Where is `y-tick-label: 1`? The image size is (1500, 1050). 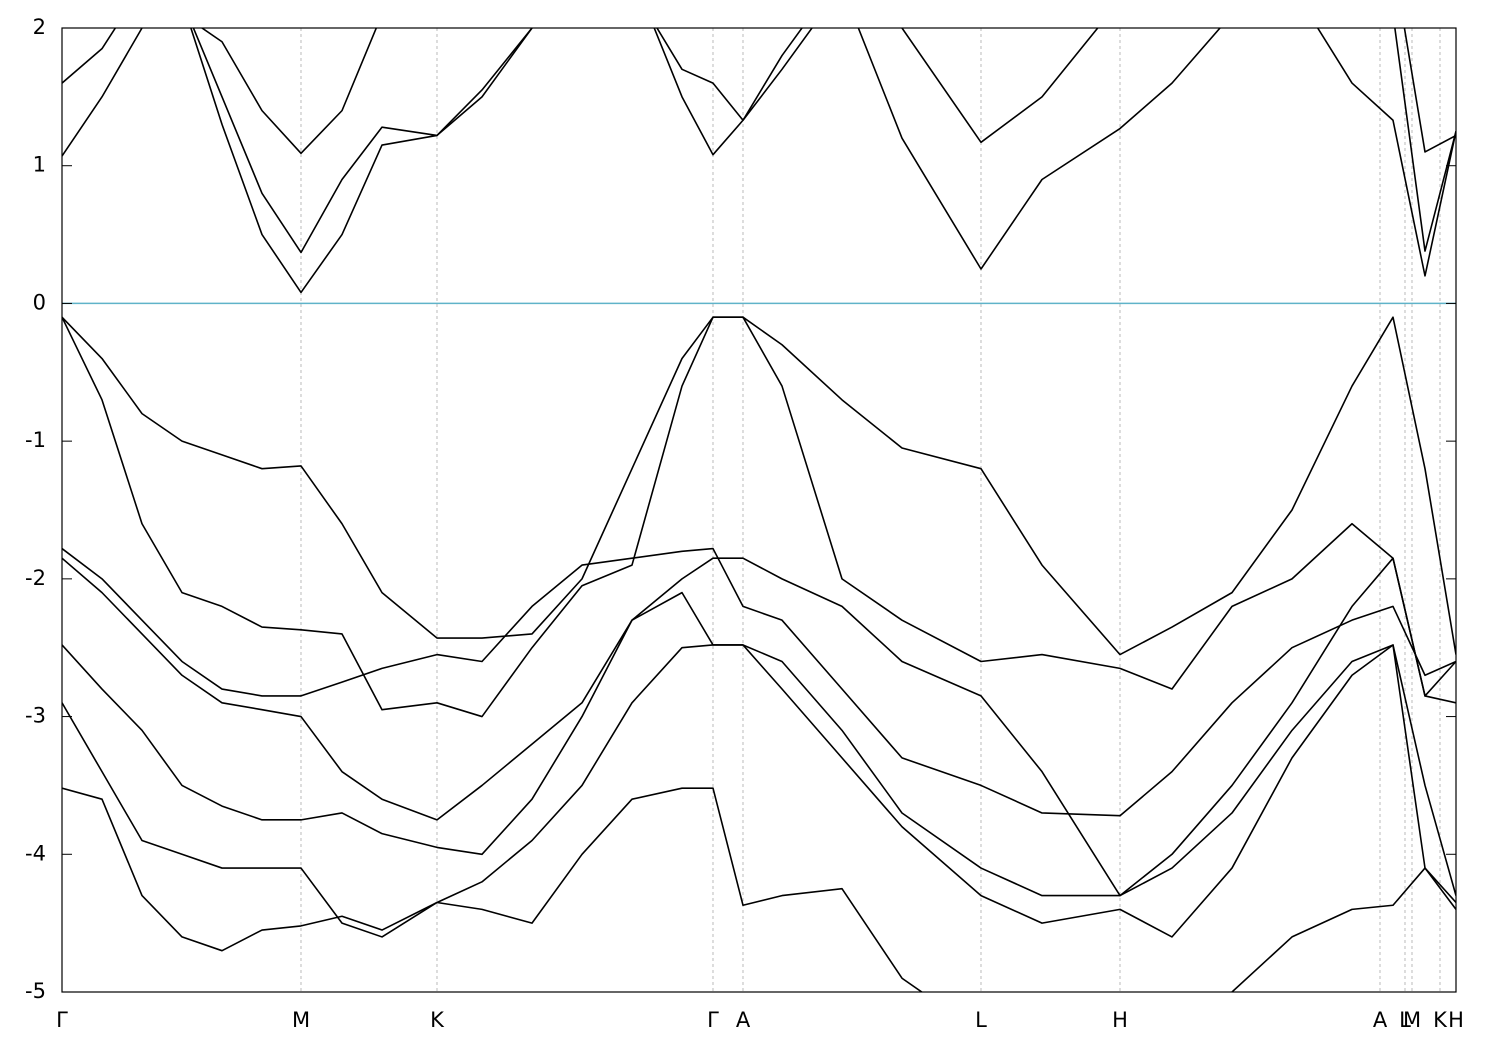 y-tick-label: 1 is located at coordinates (39, 165).